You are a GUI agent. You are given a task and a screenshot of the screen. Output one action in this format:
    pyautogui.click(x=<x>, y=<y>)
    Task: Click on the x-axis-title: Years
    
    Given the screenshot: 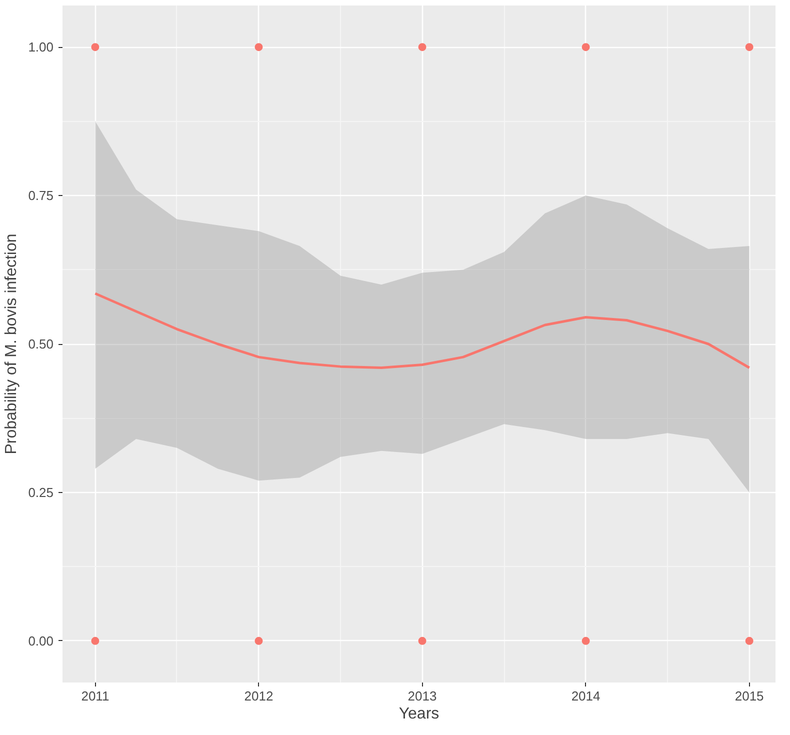 What is the action you would take?
    pyautogui.click(x=419, y=714)
    